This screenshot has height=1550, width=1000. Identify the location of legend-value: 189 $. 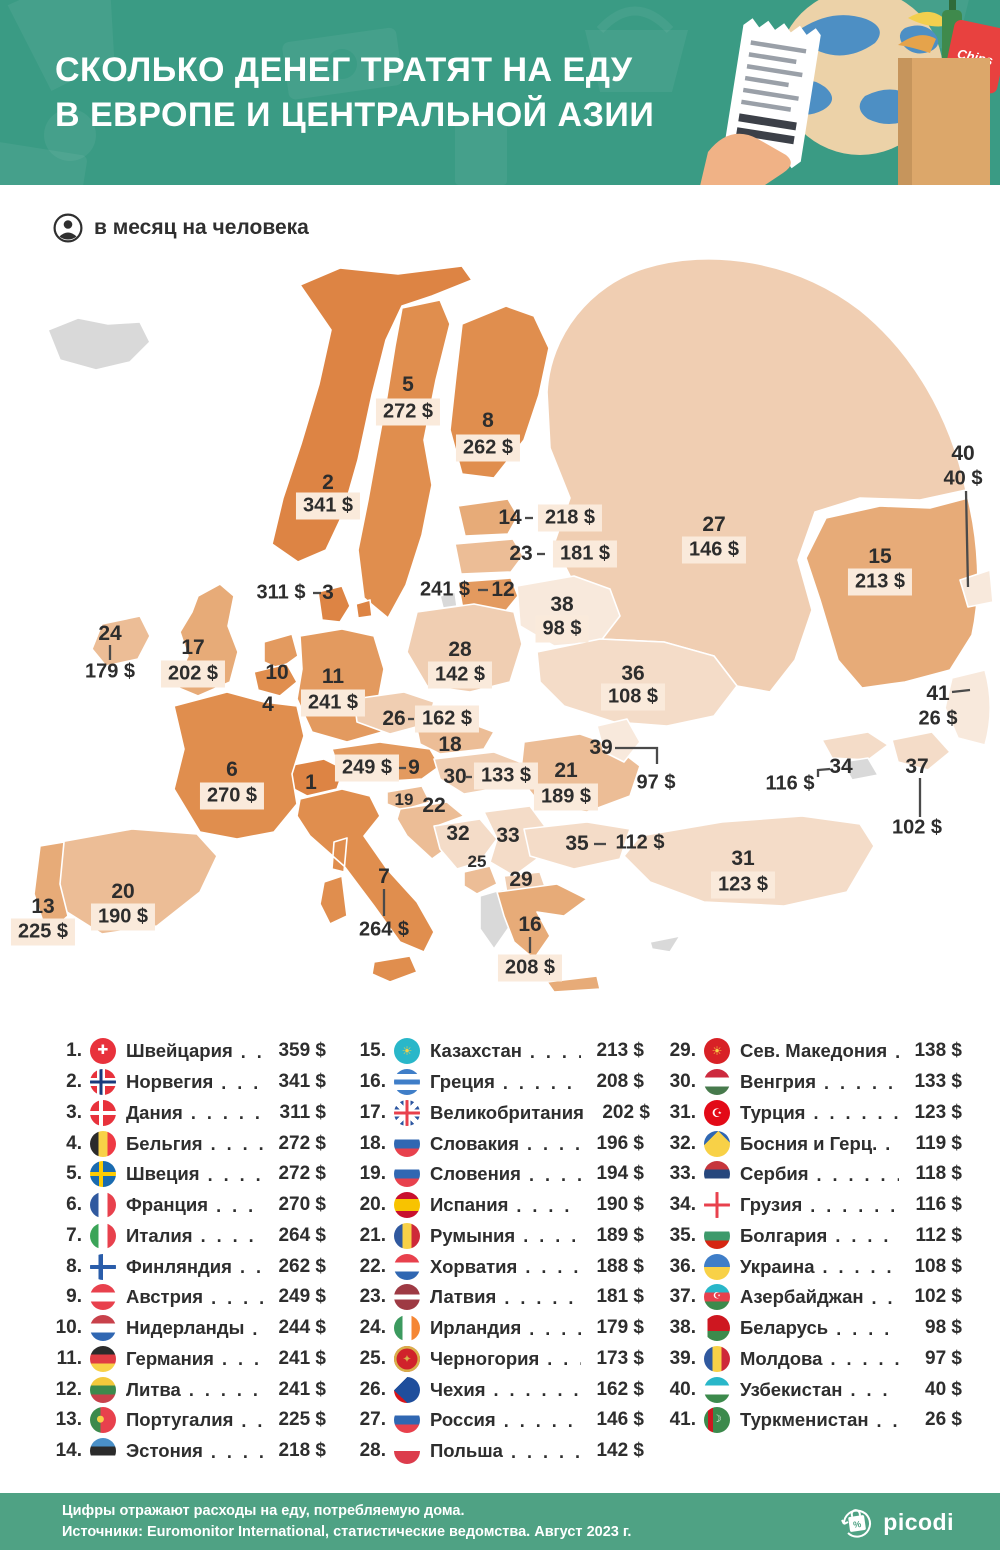
(620, 1235).